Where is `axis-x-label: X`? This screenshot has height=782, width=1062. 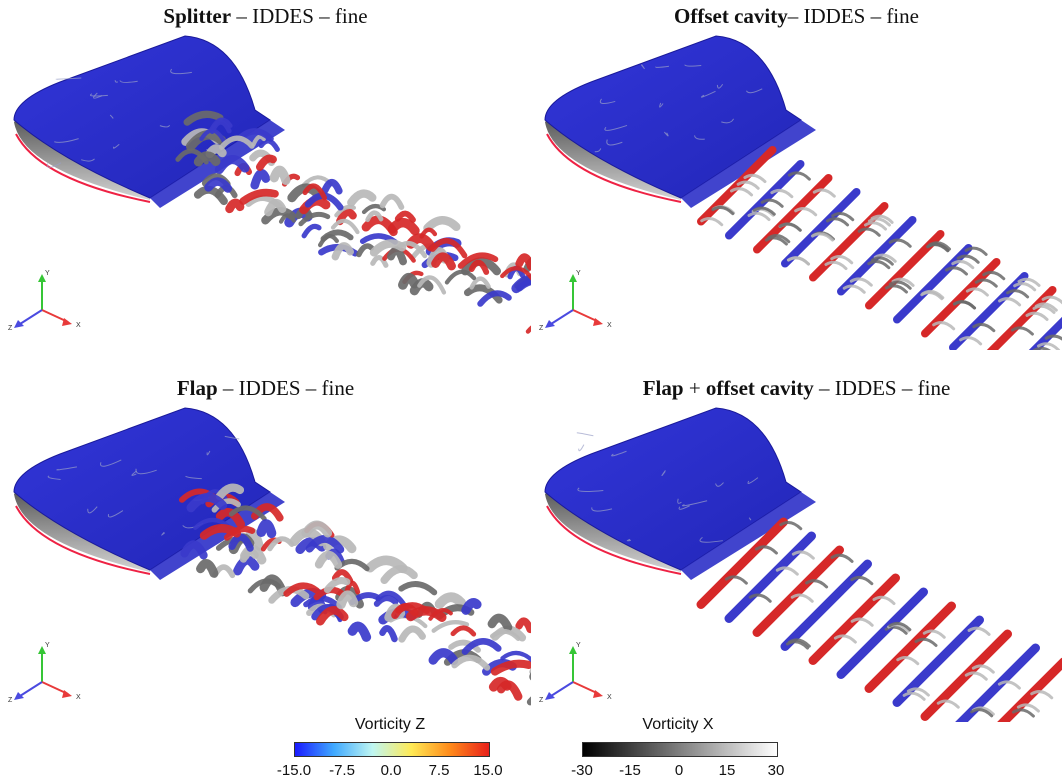 axis-x-label: X is located at coordinates (78, 325).